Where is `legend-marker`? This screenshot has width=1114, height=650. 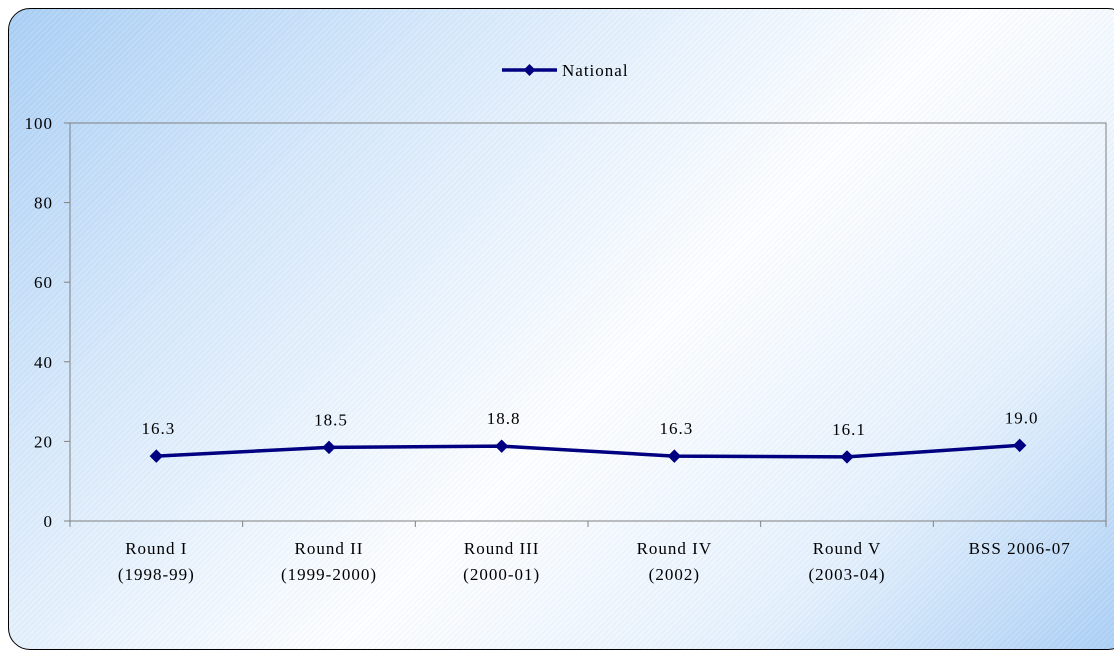
legend-marker is located at coordinates (529, 70).